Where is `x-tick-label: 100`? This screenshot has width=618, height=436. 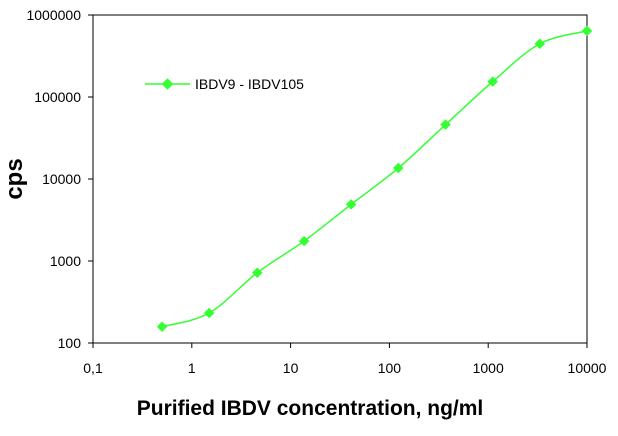
x-tick-label: 100 is located at coordinates (390, 368).